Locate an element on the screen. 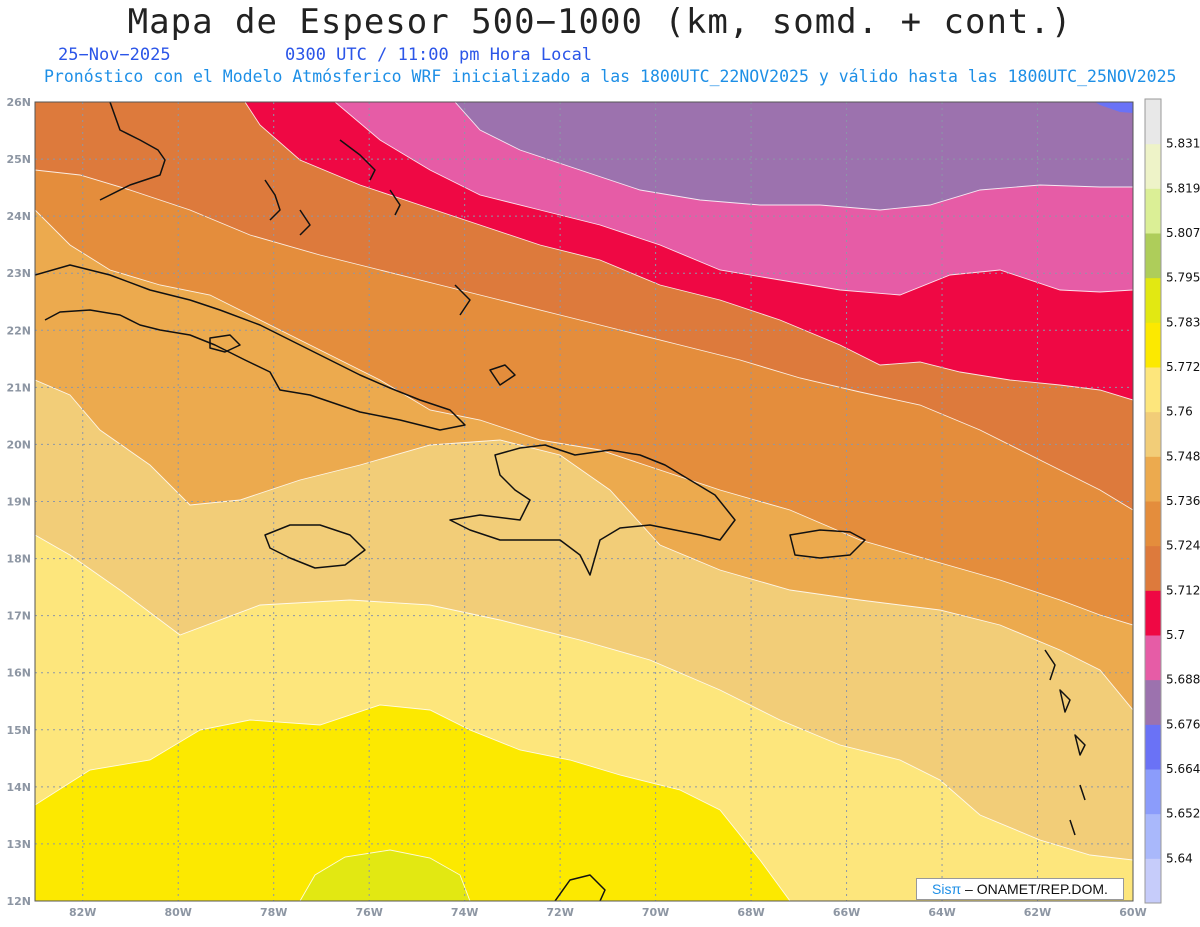  latitude-label: 14N is located at coordinates (18, 787).